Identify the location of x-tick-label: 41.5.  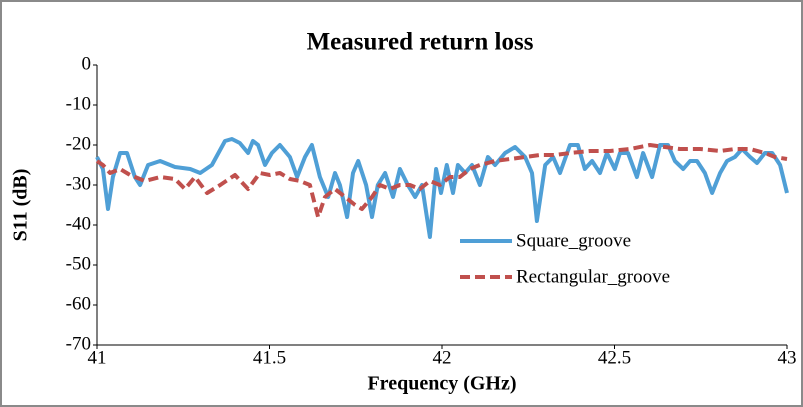
(269, 357).